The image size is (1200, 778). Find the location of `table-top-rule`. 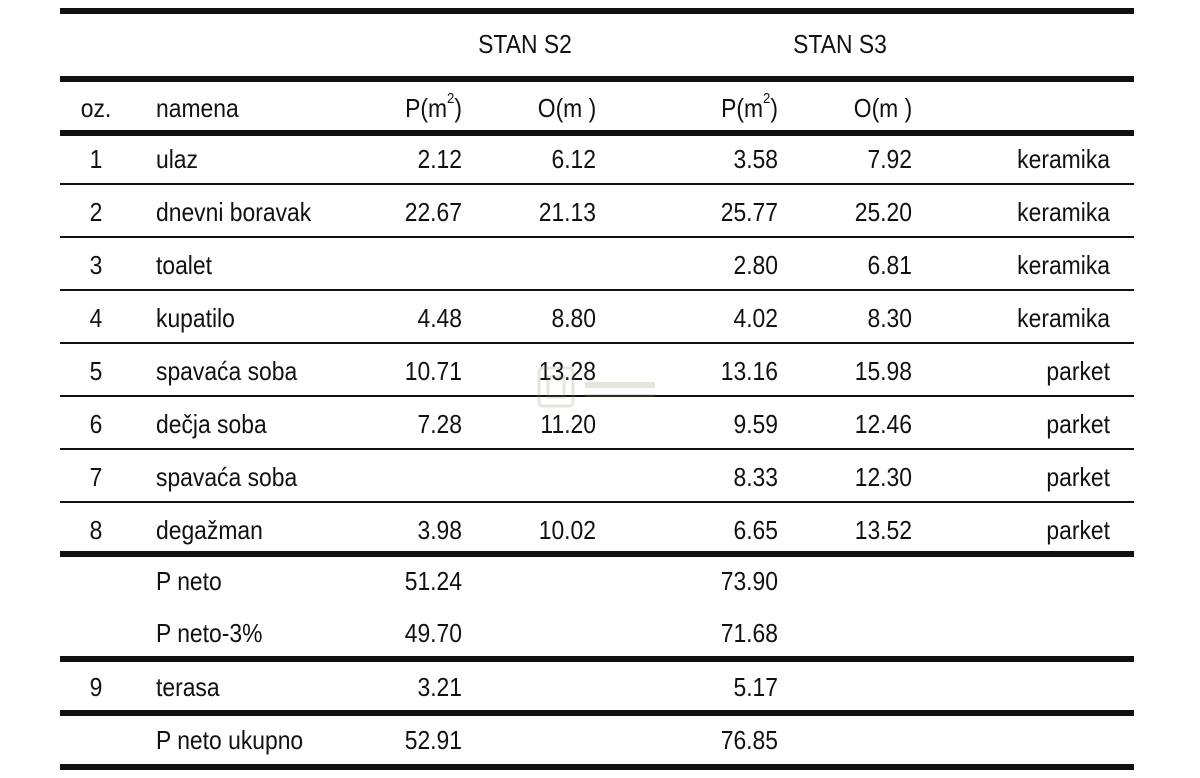

table-top-rule is located at coordinates (597, 11).